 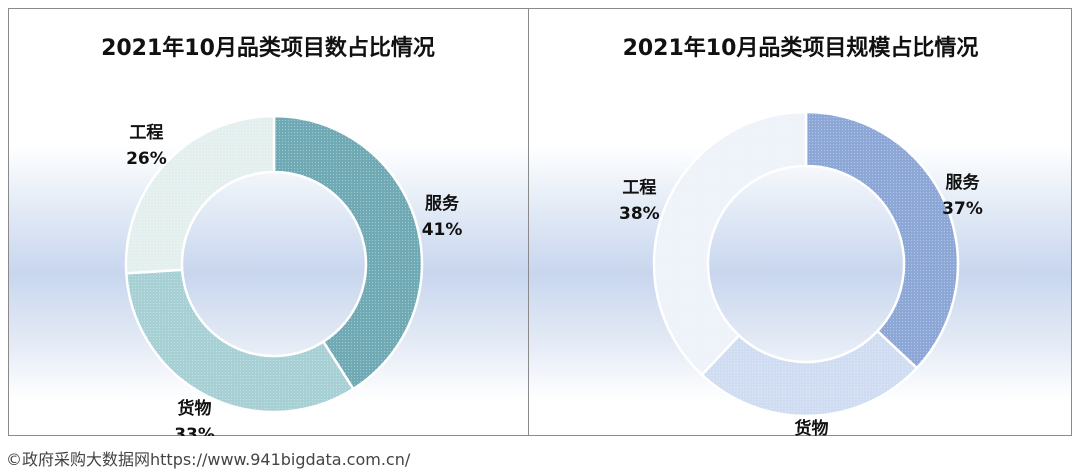 What do you see at coordinates (268, 48) in the screenshot?
I see `chart-title-count: 2021年10月品类项目数占比情况` at bounding box center [268, 48].